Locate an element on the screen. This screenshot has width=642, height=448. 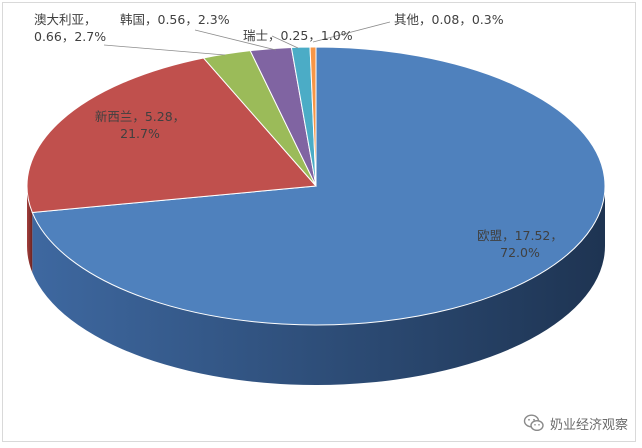
data-label-澳大利亚: 澳大利亚， 0.66，2.7% is located at coordinates (70, 28).